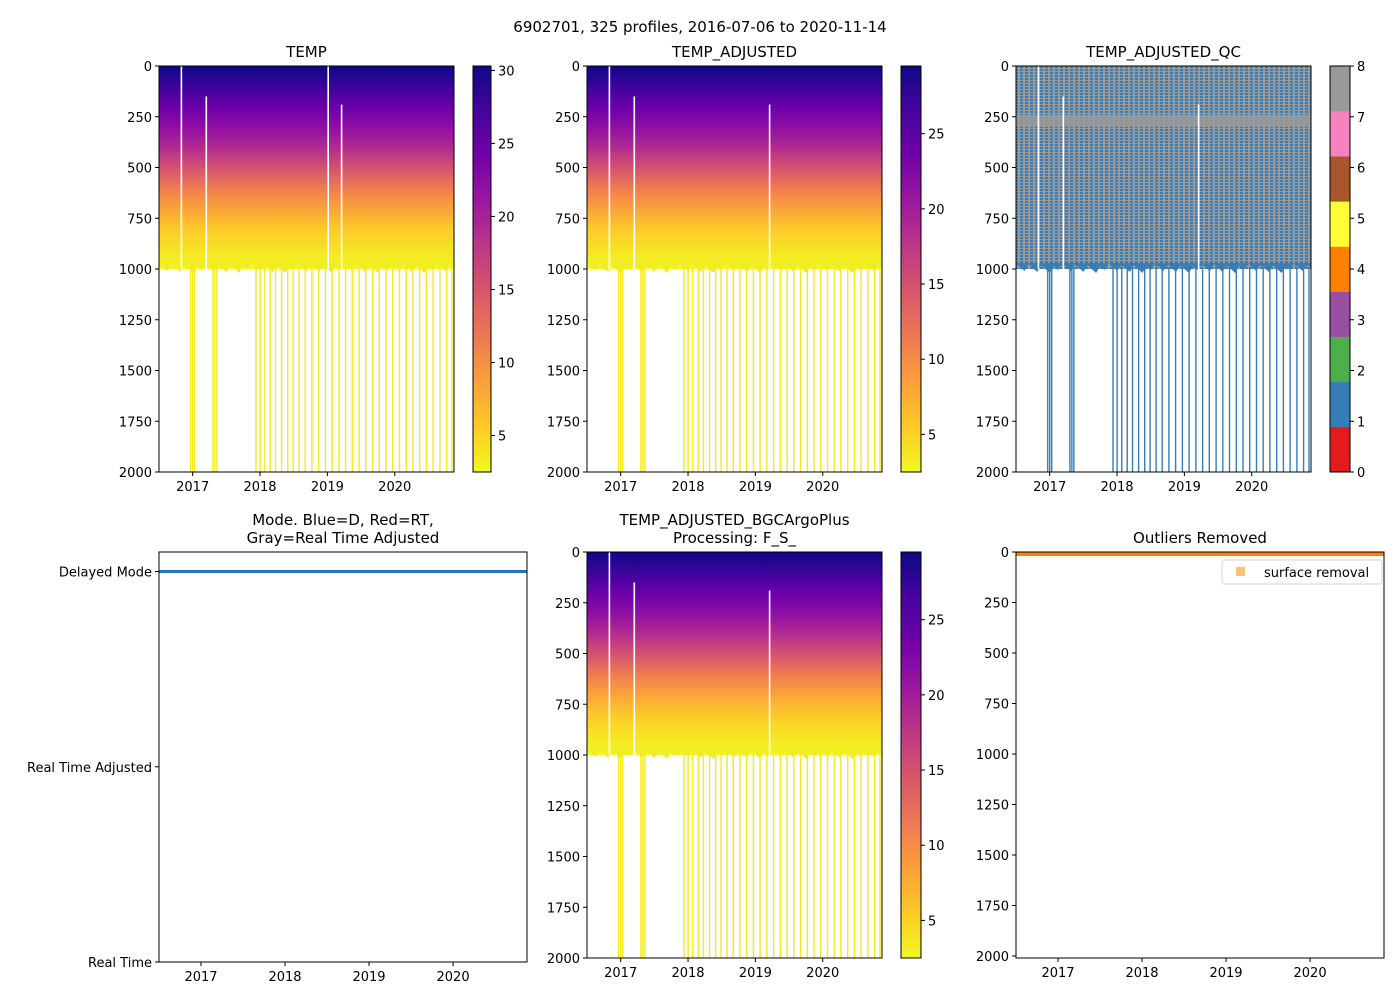 The height and width of the screenshot is (1000, 1400). What do you see at coordinates (1361, 473) in the screenshot?
I see `colorbar-tick-label: 0` at bounding box center [1361, 473].